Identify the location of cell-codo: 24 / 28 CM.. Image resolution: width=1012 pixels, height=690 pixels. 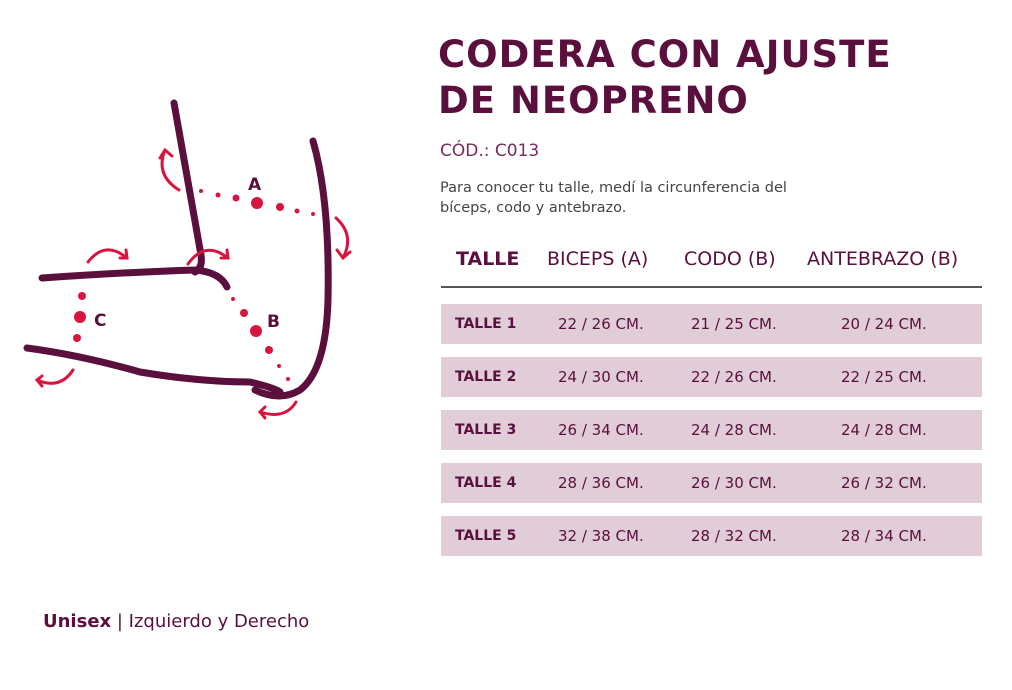
(734, 430).